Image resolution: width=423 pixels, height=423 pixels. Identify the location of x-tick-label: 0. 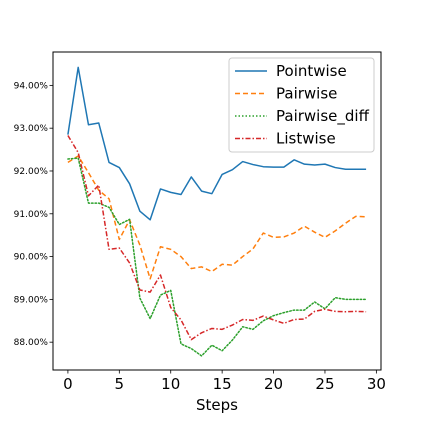
(68, 384).